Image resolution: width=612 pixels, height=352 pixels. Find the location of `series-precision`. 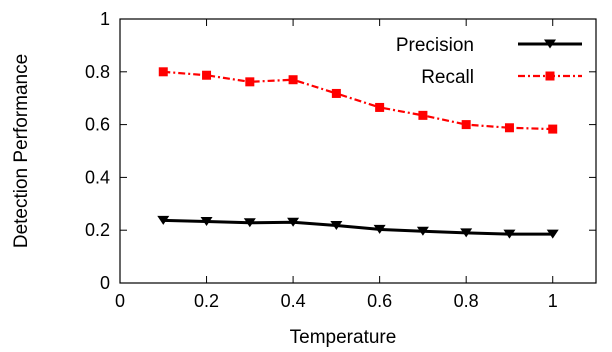

series-precision is located at coordinates (358, 227).